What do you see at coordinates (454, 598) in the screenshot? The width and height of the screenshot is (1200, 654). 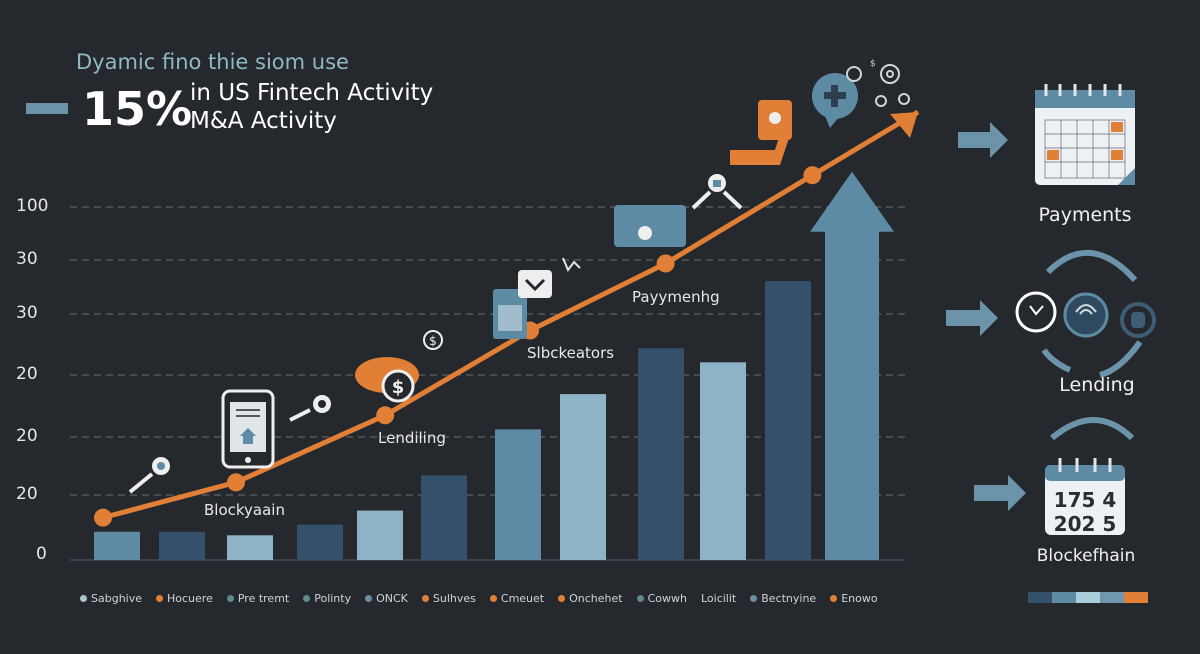 I see `legend-label: Sulhves` at bounding box center [454, 598].